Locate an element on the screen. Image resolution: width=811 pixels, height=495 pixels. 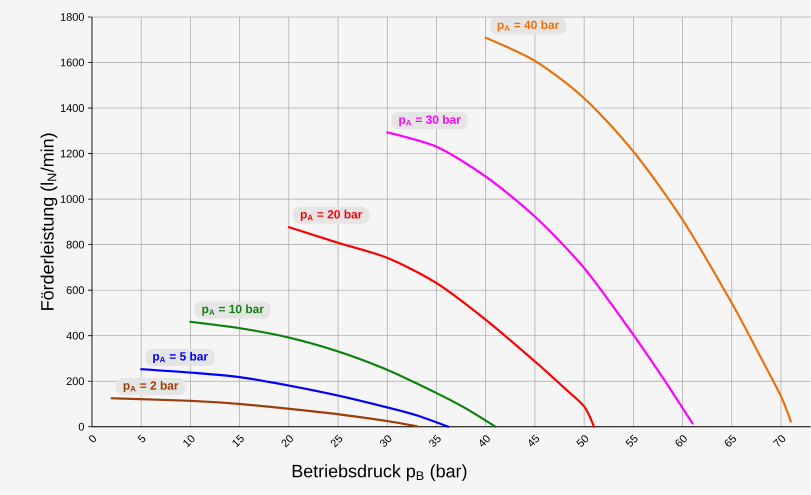
x-tick-label: 50 is located at coordinates (582, 441).